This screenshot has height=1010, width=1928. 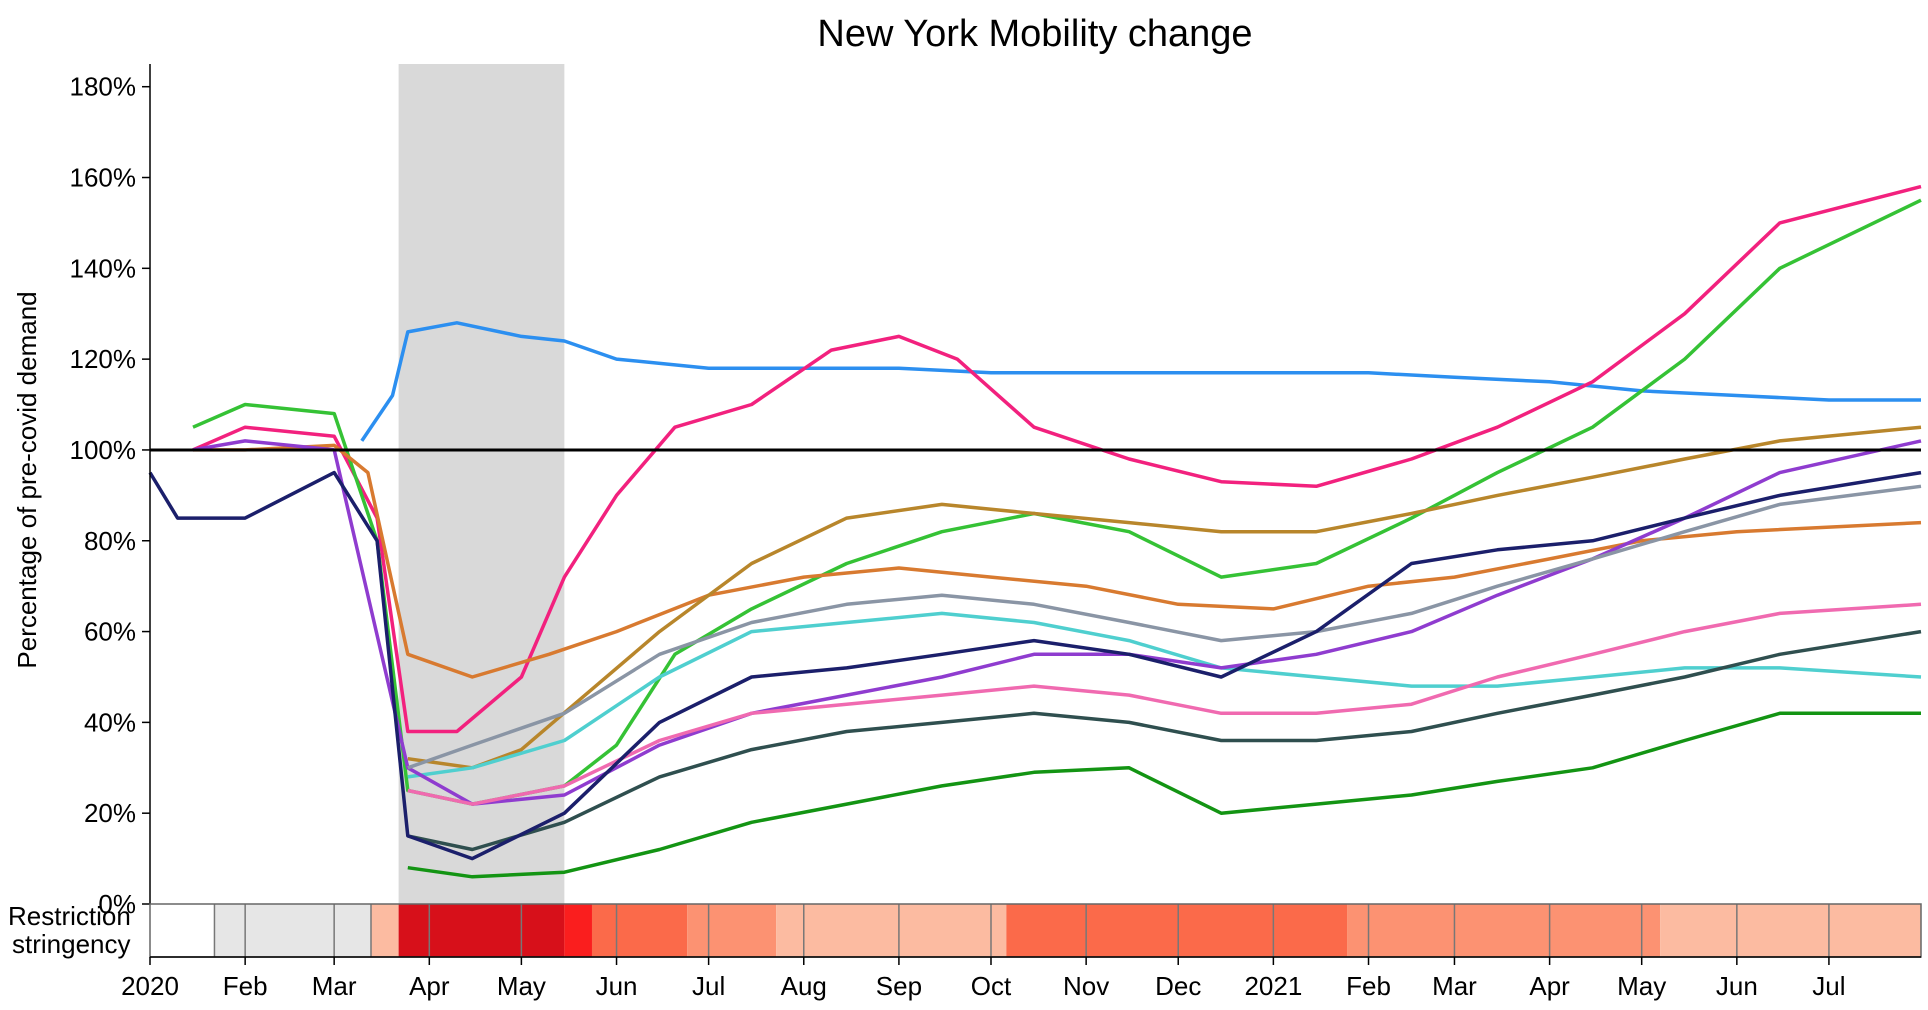 What do you see at coordinates (69, 916) in the screenshot?
I see `stringency-label-line1: Restriction` at bounding box center [69, 916].